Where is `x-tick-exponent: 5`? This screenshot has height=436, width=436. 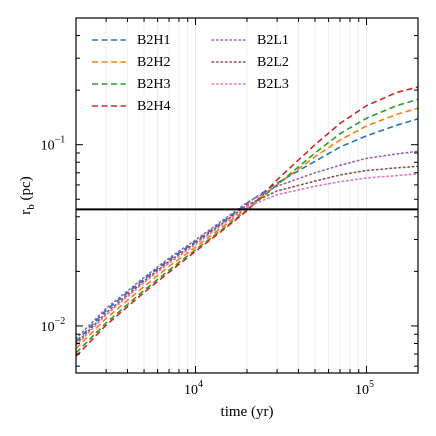
x-tick-exponent: 5 is located at coordinates (371, 384).